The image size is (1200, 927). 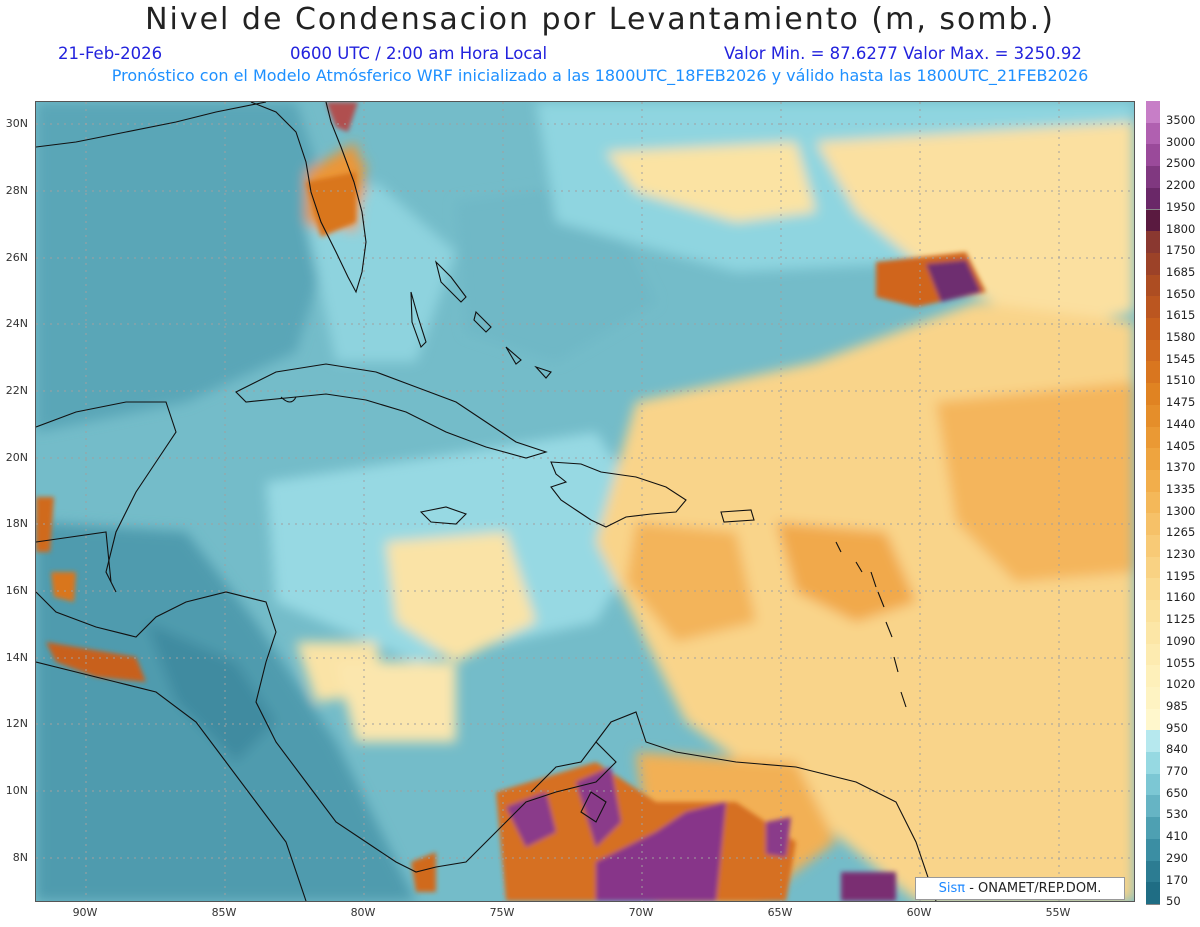 I want to click on colorbar-label: 840, so click(x=1177, y=749).